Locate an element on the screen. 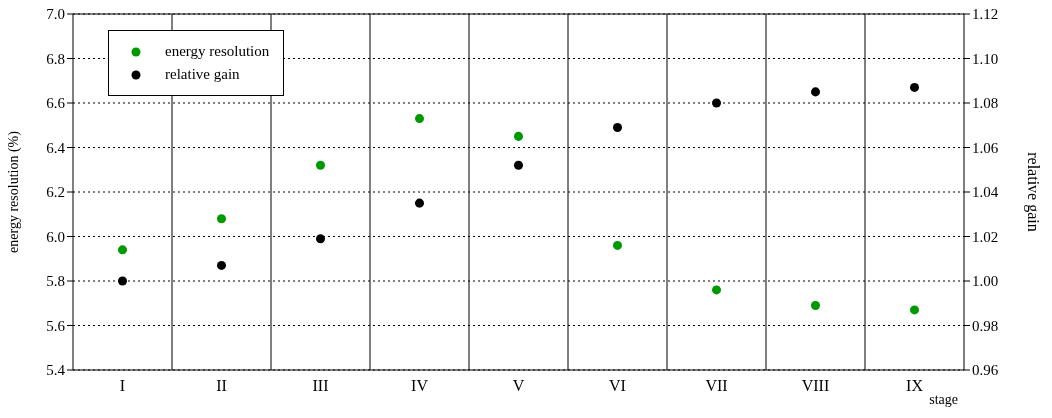  y-tick-label: 6.4 is located at coordinates (56, 147).